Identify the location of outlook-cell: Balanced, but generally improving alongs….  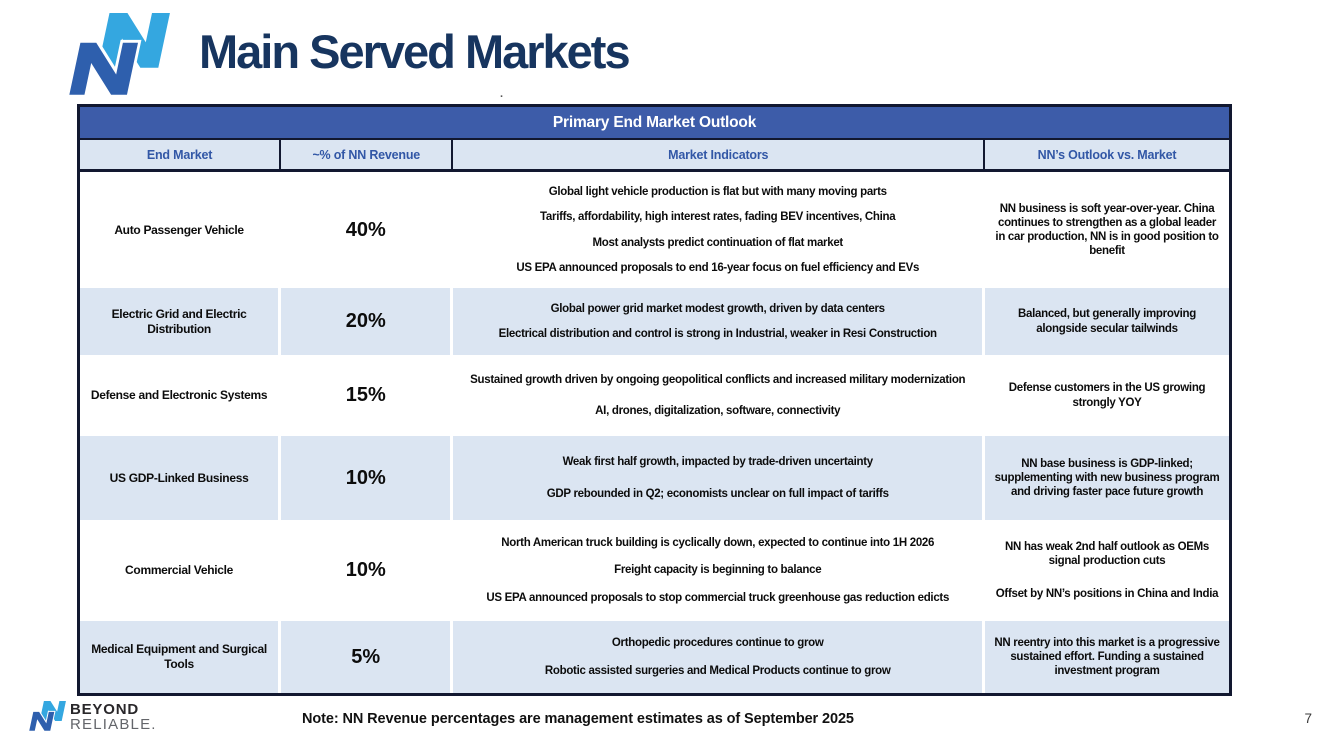
(1107, 321).